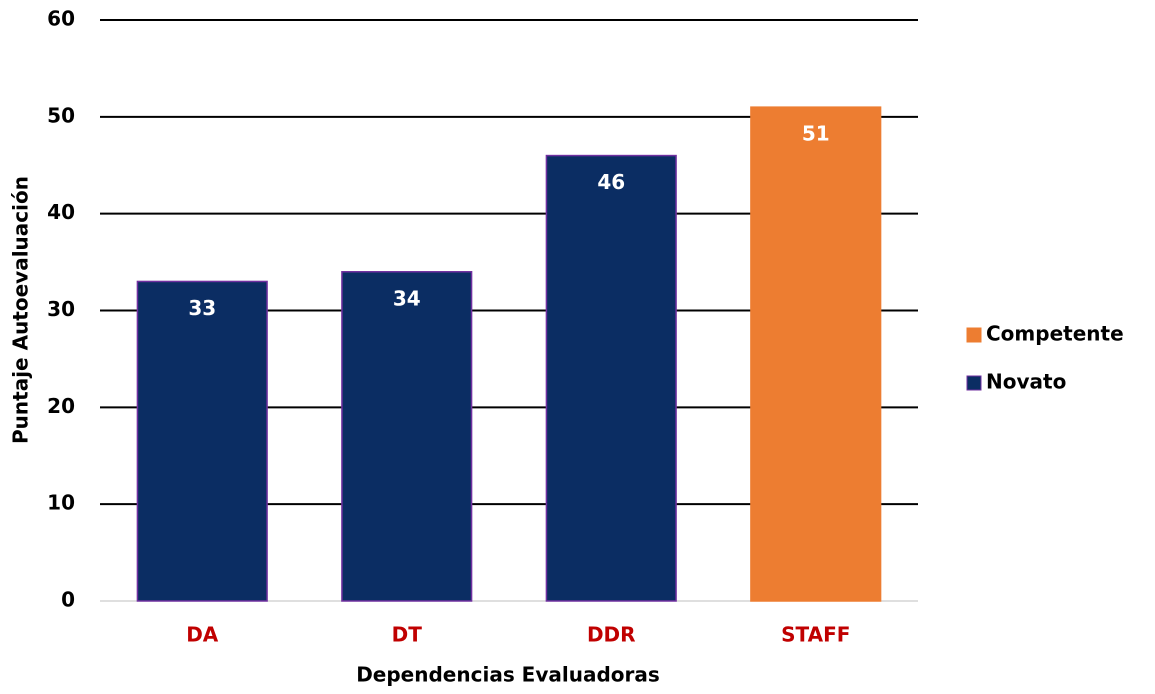 This screenshot has width=1155, height=694. I want to click on legend-label: Novato, so click(1026, 382).